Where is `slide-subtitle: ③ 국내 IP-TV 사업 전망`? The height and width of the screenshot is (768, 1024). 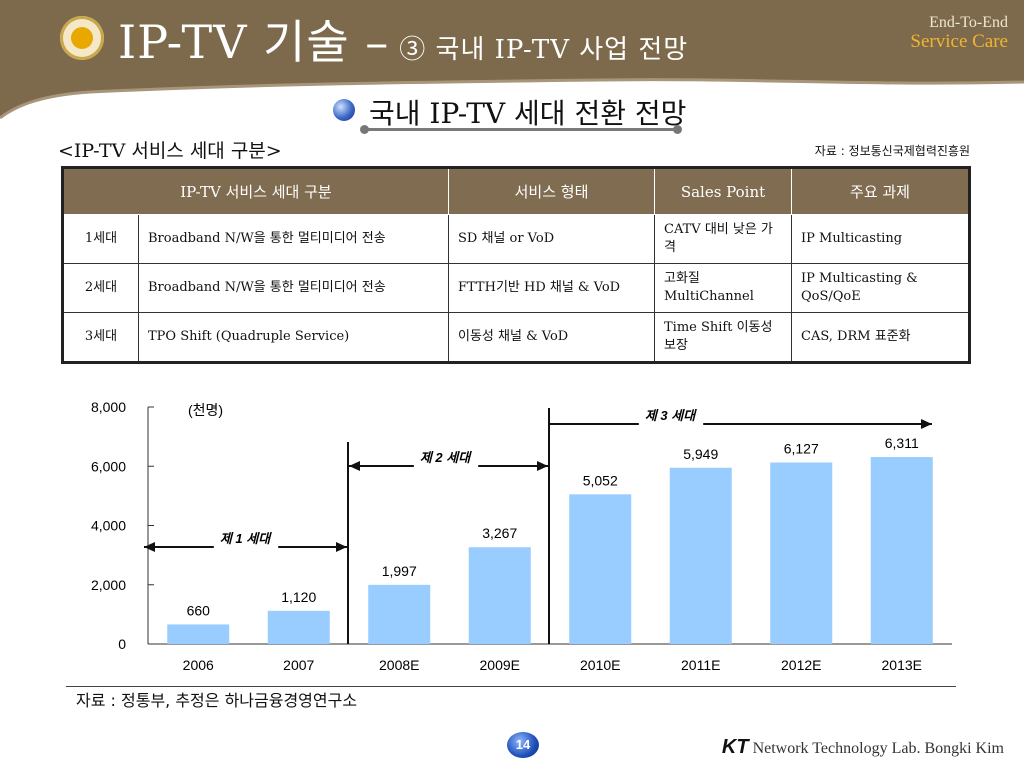 slide-subtitle: ③ 국내 IP-TV 사업 전망 is located at coordinates (544, 50).